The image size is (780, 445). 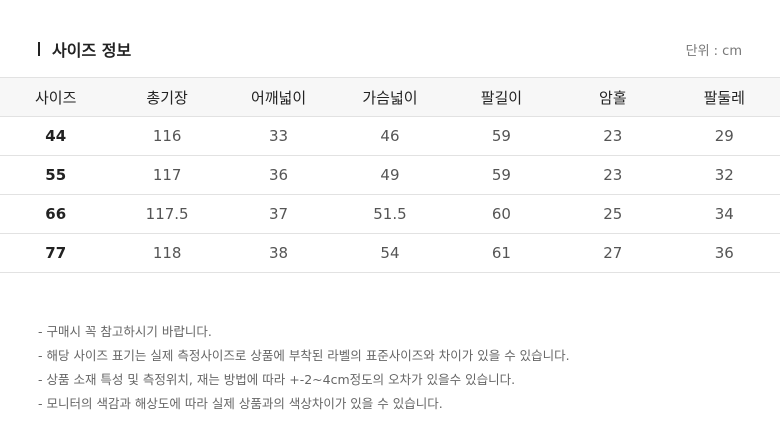 I want to click on col-header: 가슴넓이, so click(x=390, y=97).